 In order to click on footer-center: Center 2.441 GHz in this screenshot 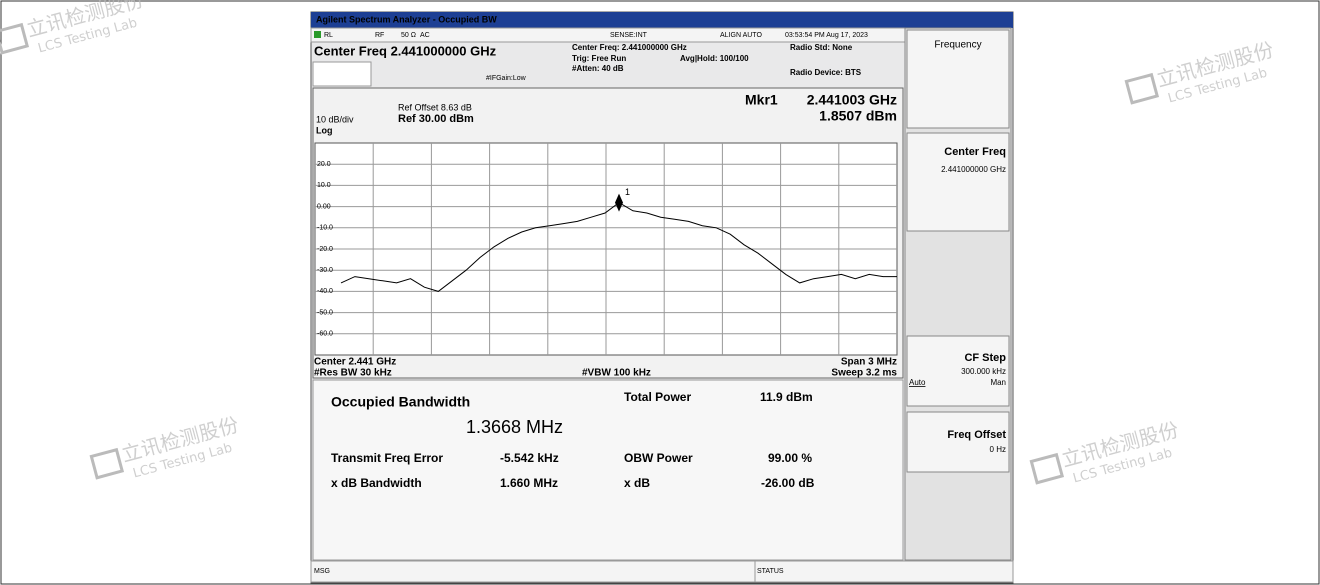, I will do `click(355, 362)`.